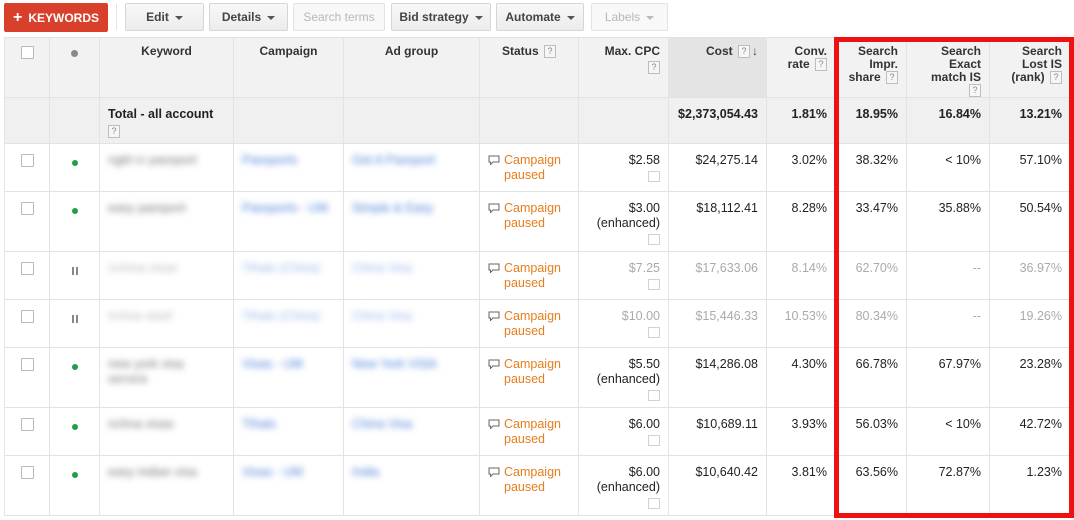 This screenshot has height=520, width=1074. Describe the element at coordinates (147, 208) in the screenshot. I see `keyword-text: easy passport` at that location.